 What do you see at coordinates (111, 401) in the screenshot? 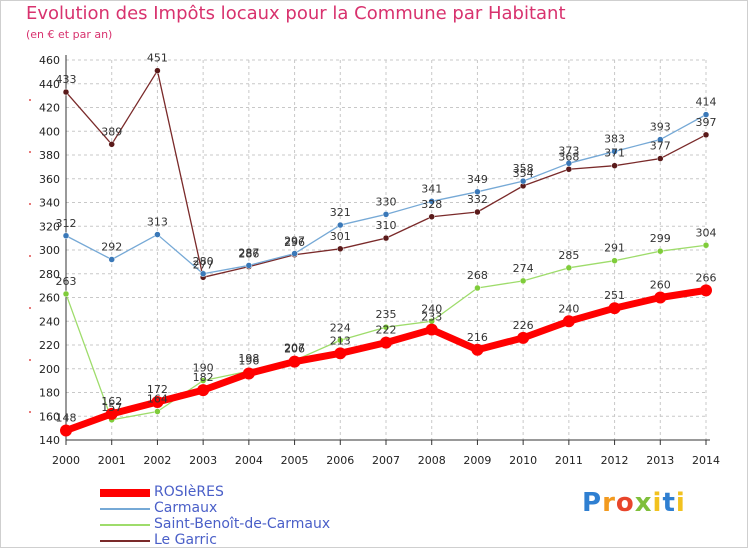
I see `data-label-rosi-res: 162` at bounding box center [111, 401].